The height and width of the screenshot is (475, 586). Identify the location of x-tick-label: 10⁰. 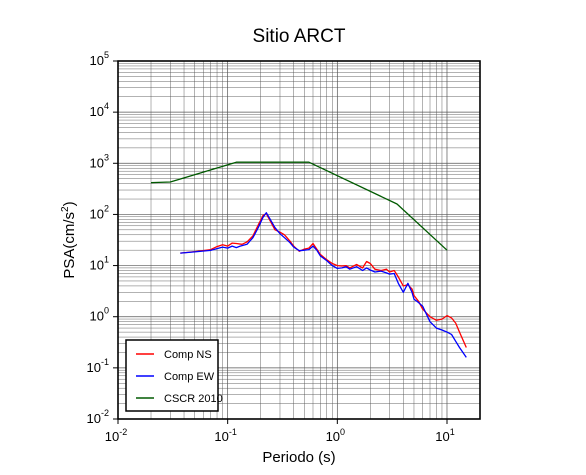
(335, 435).